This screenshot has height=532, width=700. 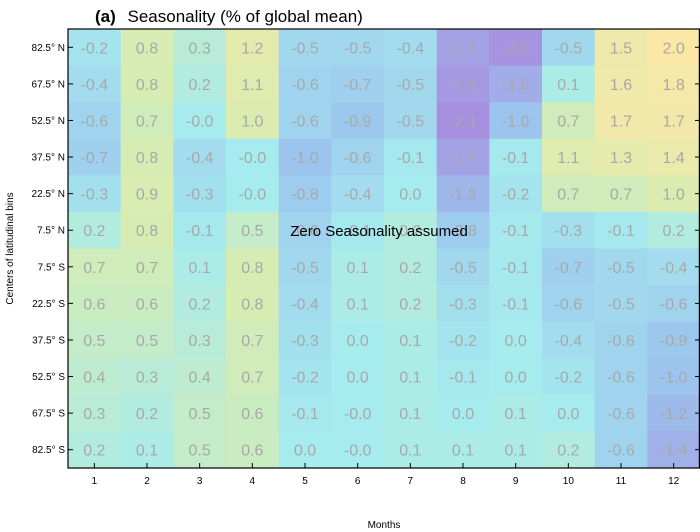 What do you see at coordinates (569, 481) in the screenshot?
I see `x-tick-label: 10` at bounding box center [569, 481].